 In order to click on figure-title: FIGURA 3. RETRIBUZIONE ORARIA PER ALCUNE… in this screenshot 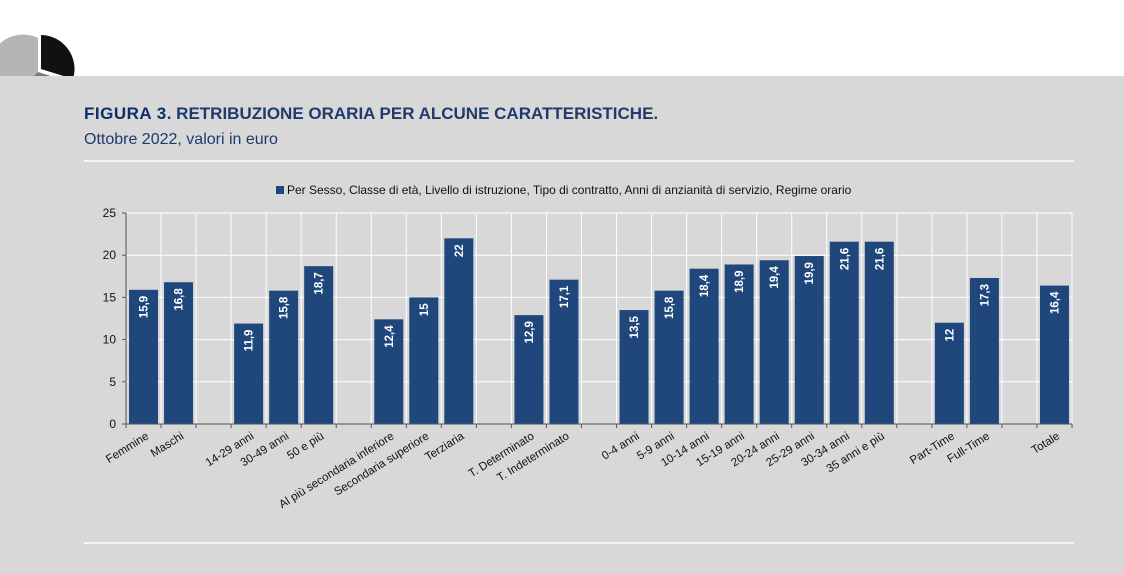, I will do `click(371, 114)`.